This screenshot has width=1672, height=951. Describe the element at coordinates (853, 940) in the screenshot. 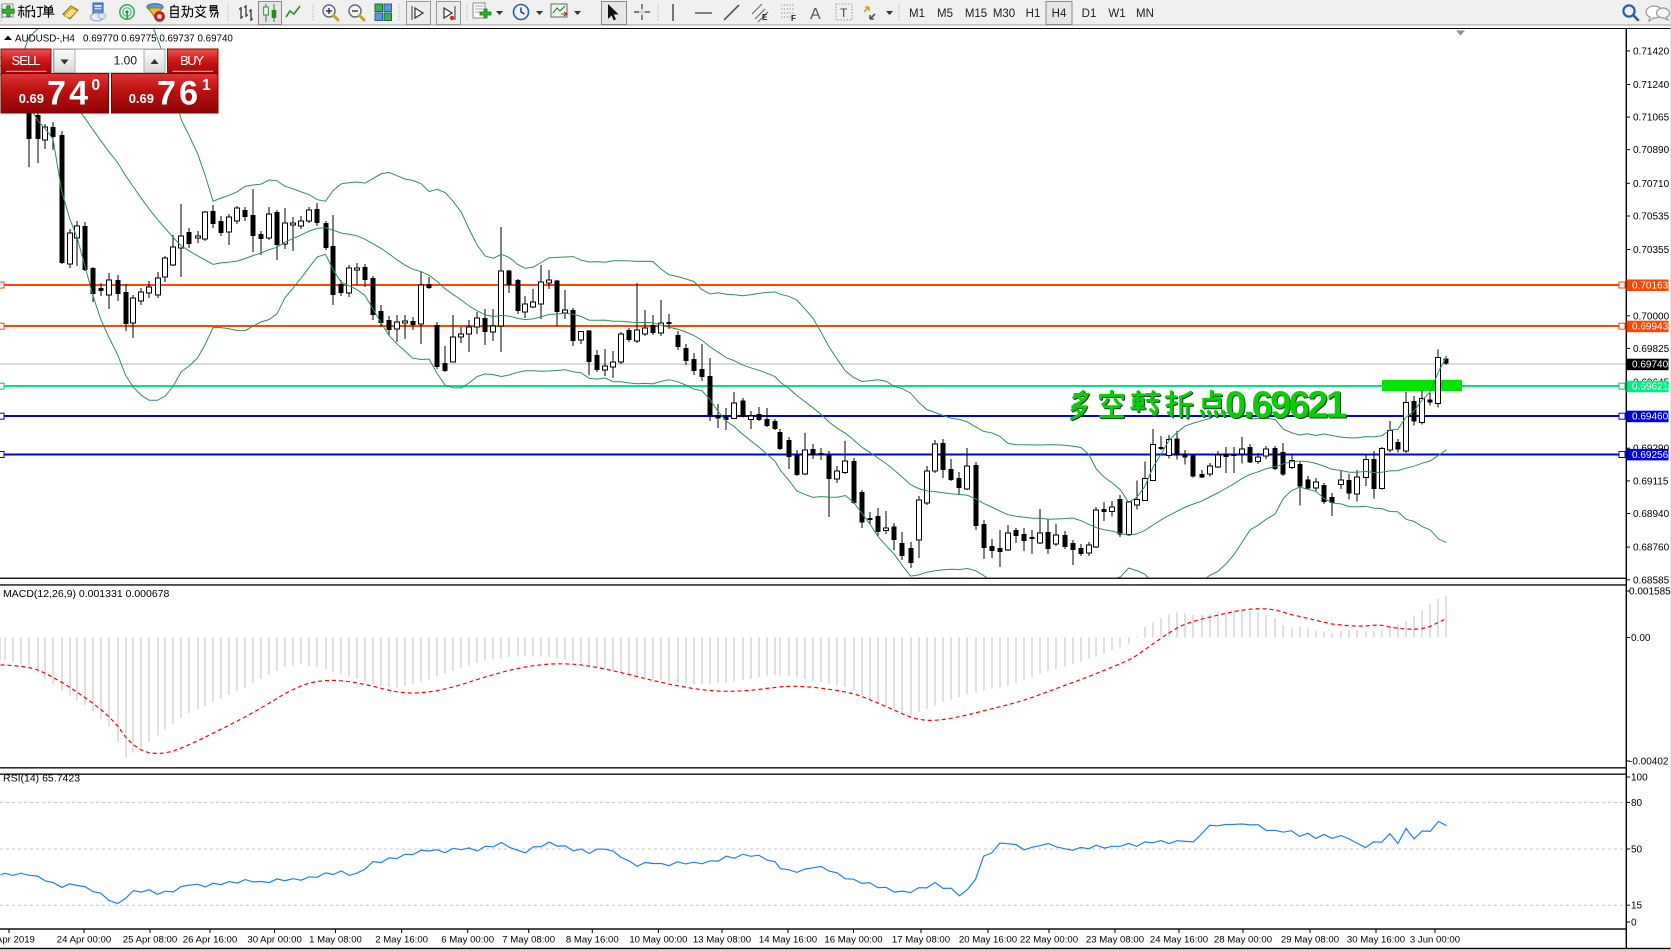

I see `svg-text: 16 May 00:00` at that location.